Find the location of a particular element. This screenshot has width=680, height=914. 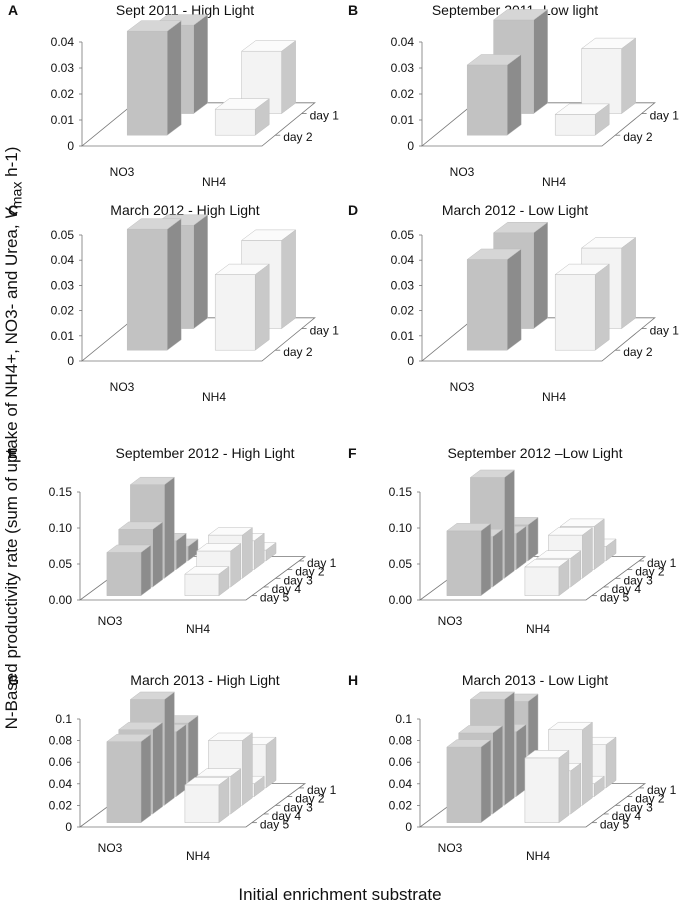

bar-nh4-day1 is located at coordinates (608, 76).